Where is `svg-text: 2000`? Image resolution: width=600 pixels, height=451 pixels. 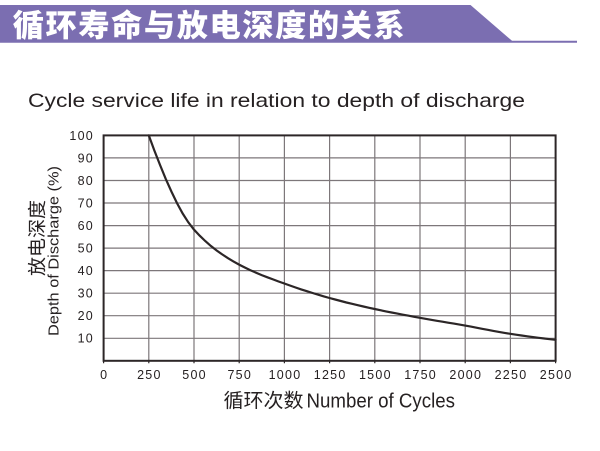 svg-text: 2000 is located at coordinates (465, 375).